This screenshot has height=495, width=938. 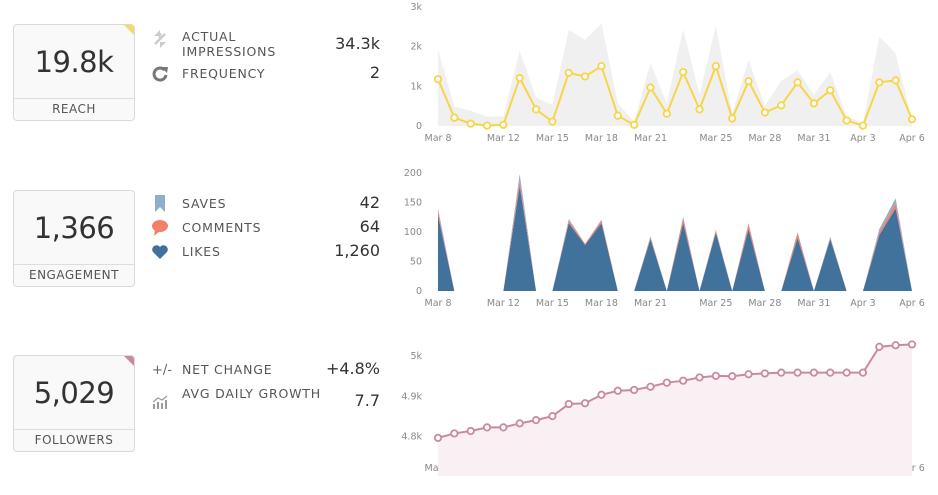 I want to click on reach-label: REACH, so click(x=74, y=109).